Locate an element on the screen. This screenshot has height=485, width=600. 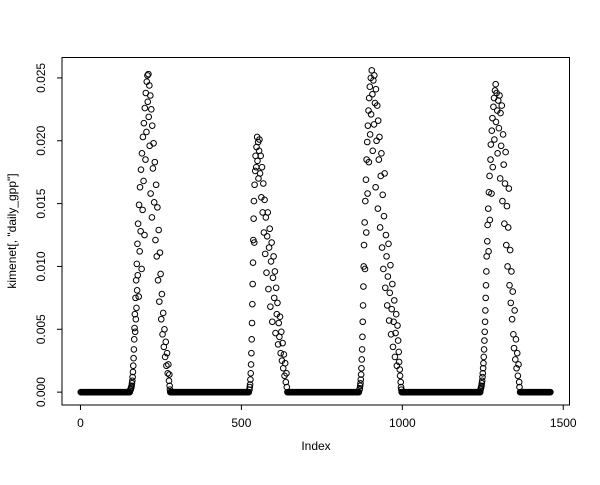
x-tick-label: 1500 is located at coordinates (563, 423).